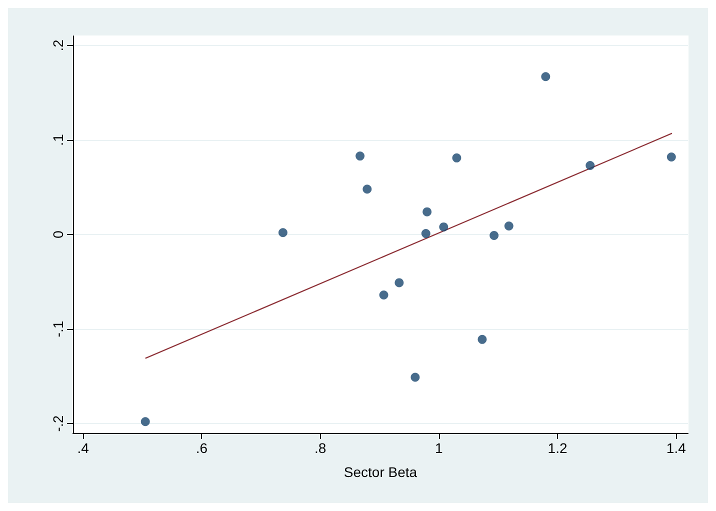  Describe the element at coordinates (381, 472) in the screenshot. I see `x-axis-title: Sector Beta` at that location.